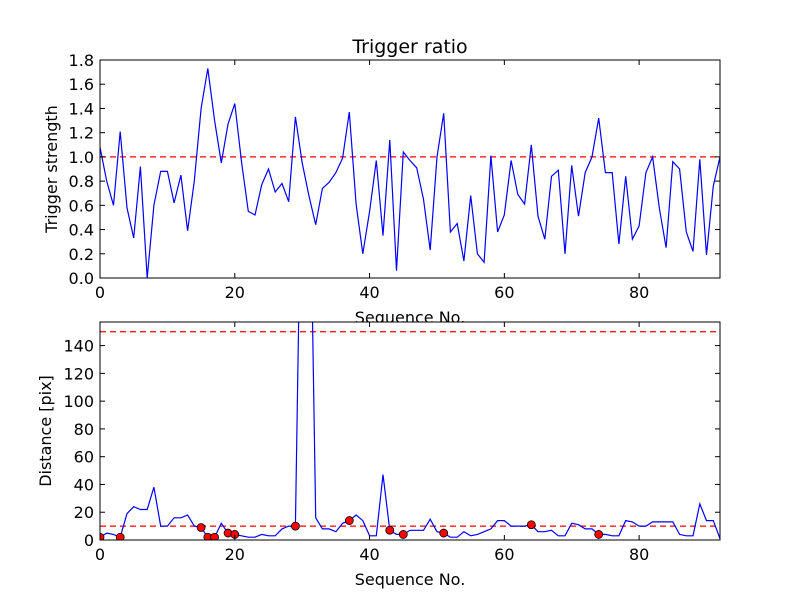  What do you see at coordinates (78, 346) in the screenshot?
I see `y-tick-label: 140` at bounding box center [78, 346].